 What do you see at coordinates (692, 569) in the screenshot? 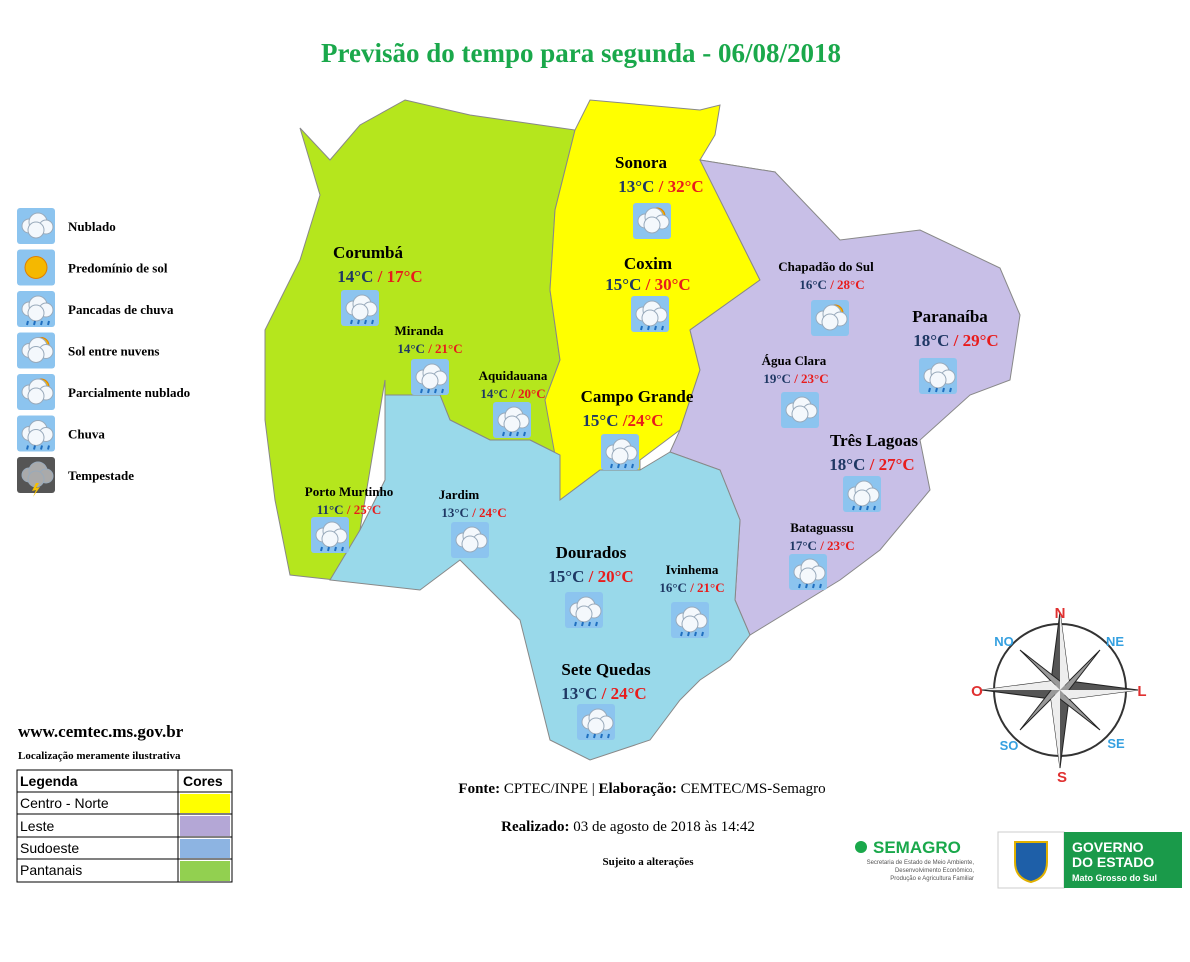
I see `city-name: Ivinhema` at bounding box center [692, 569].